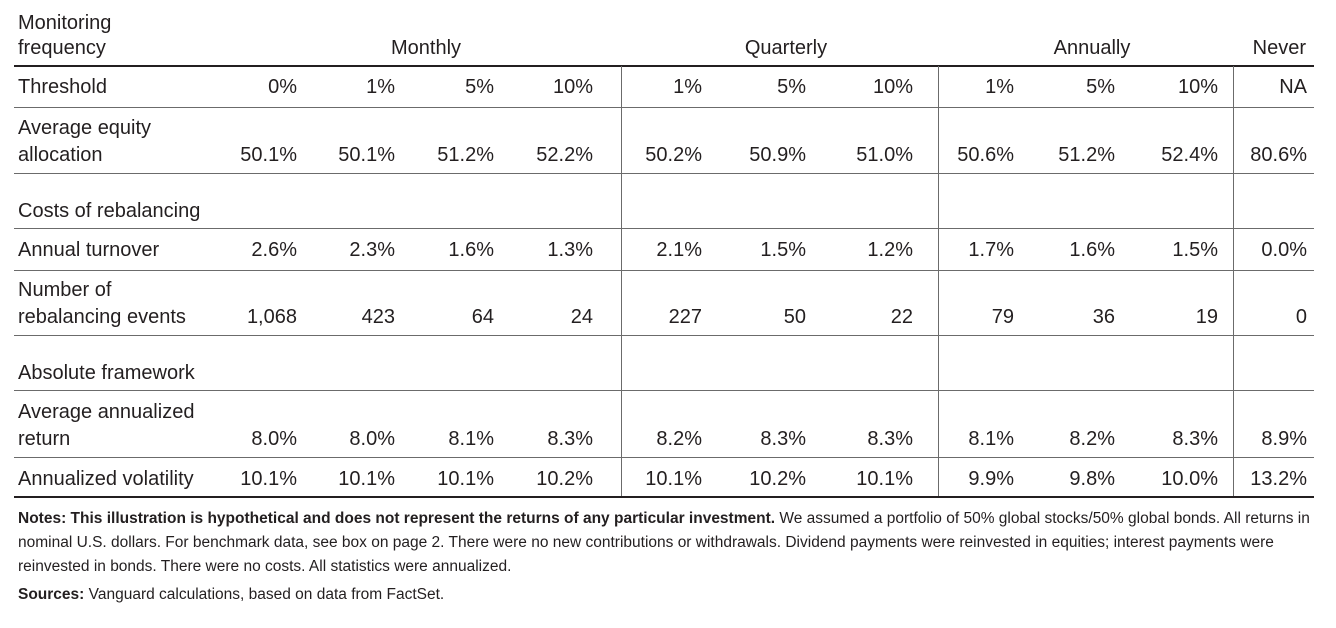 The height and width of the screenshot is (628, 1336). Describe the element at coordinates (1100, 87) in the screenshot. I see `cell-threshold-8: 5%` at that location.